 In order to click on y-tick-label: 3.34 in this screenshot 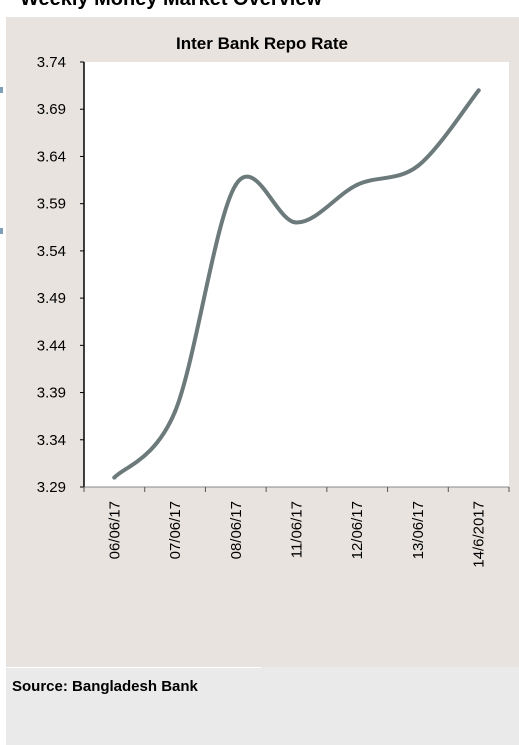, I will do `click(51, 440)`.